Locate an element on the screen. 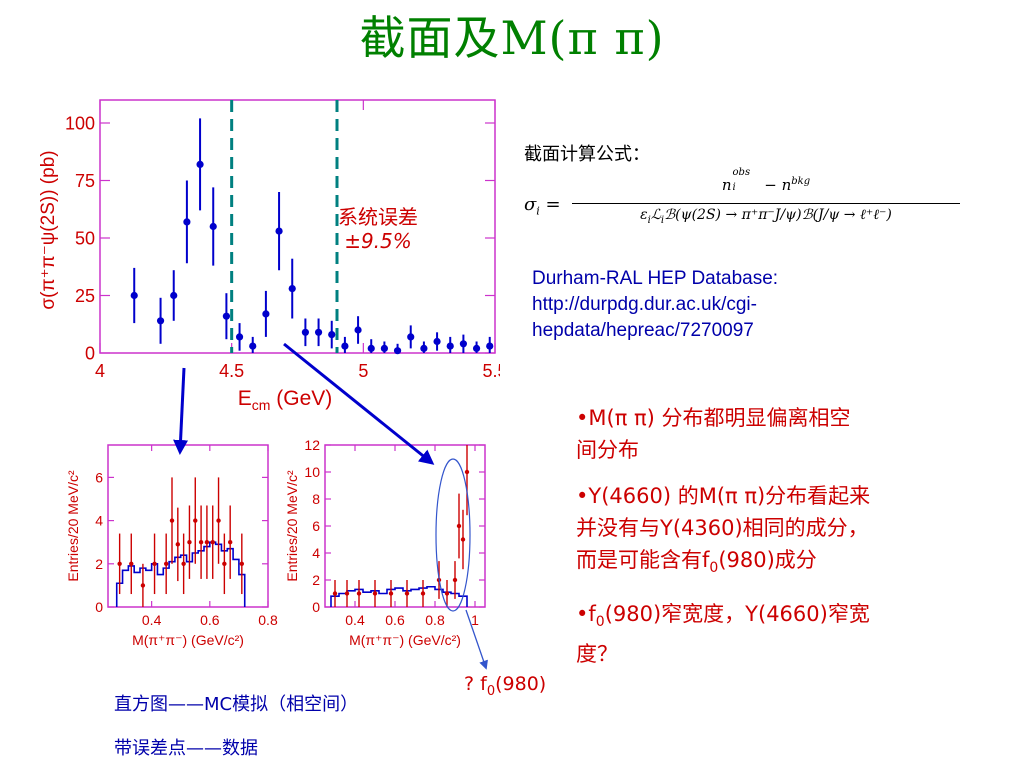 This screenshot has height=768, width=1024. f0-subscript: 0 is located at coordinates (491, 691).